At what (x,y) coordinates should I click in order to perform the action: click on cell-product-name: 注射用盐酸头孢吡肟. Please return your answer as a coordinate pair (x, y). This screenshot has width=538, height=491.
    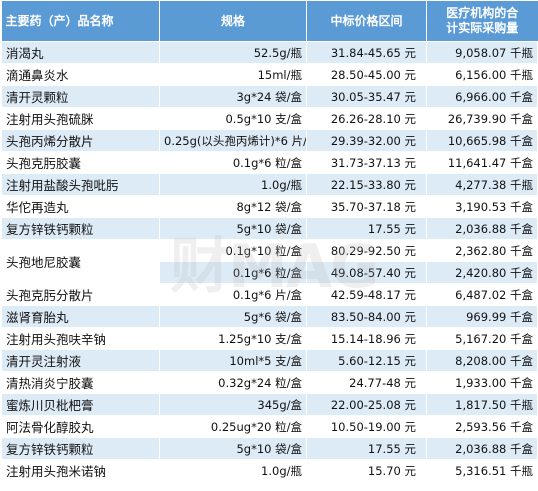
    Looking at the image, I should click on (80, 184).